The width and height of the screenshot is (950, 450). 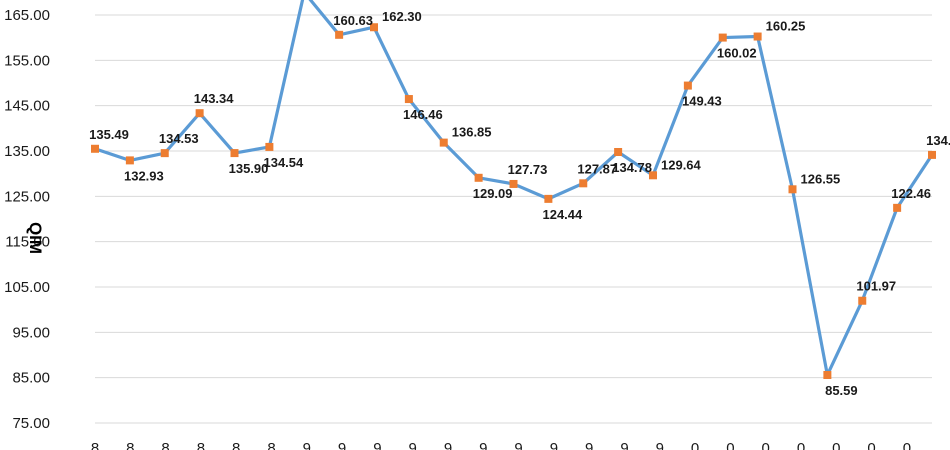 I want to click on y-tick-label: 75.00, so click(x=31, y=423).